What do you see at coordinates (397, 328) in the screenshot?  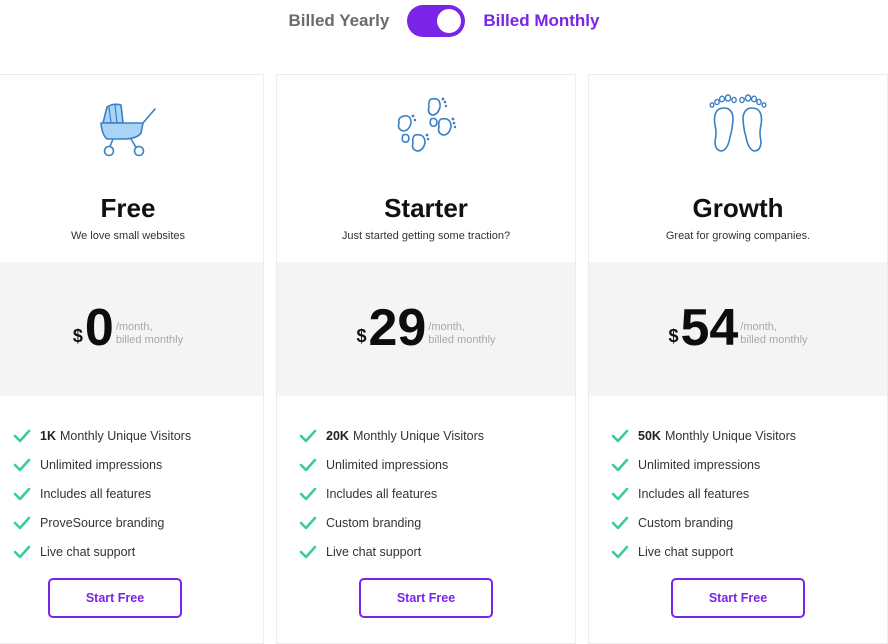 I see `price-amount: 29` at bounding box center [397, 328].